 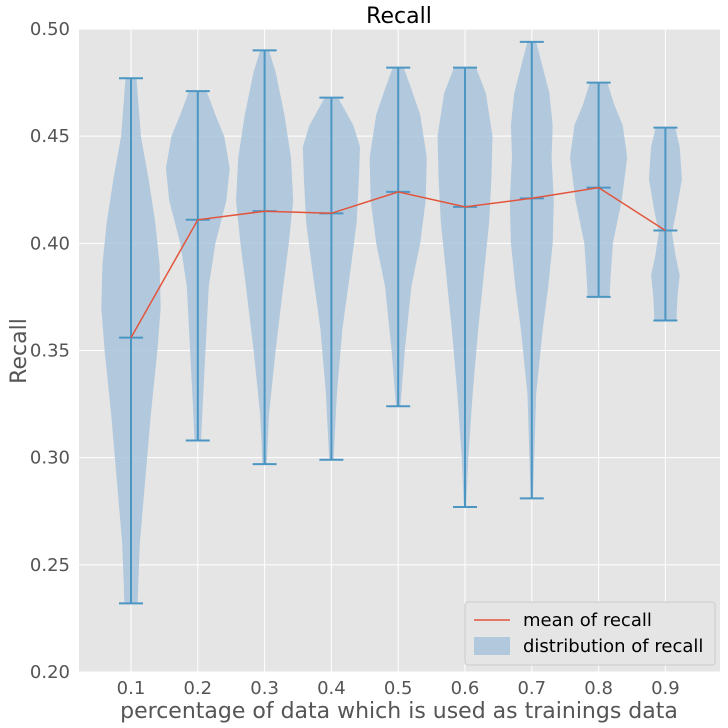 I want to click on y-tick-label: 0.40, so click(x=50, y=243).